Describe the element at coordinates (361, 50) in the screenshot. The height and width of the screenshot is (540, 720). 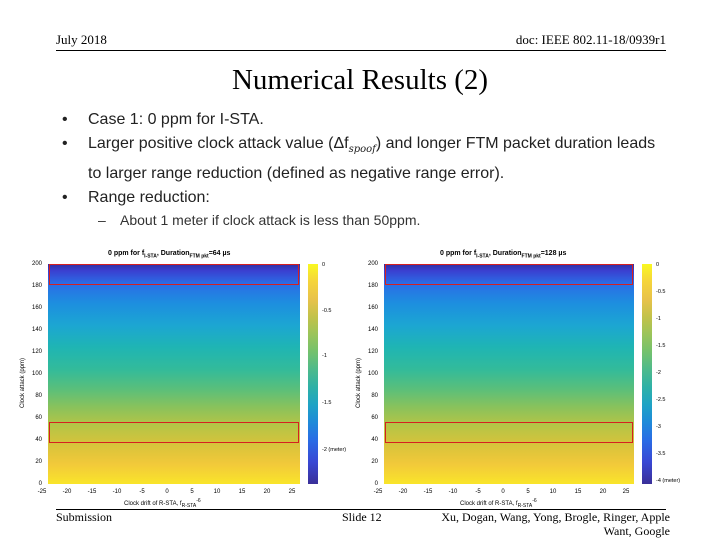
I see `header-rule` at that location.